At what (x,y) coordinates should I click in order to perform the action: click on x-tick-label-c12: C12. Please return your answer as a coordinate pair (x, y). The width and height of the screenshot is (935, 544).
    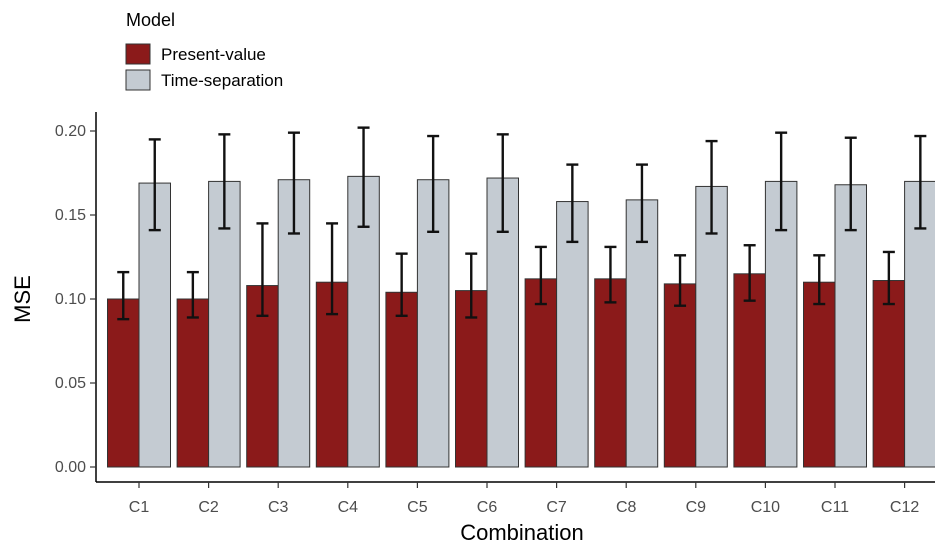
    Looking at the image, I should click on (904, 507).